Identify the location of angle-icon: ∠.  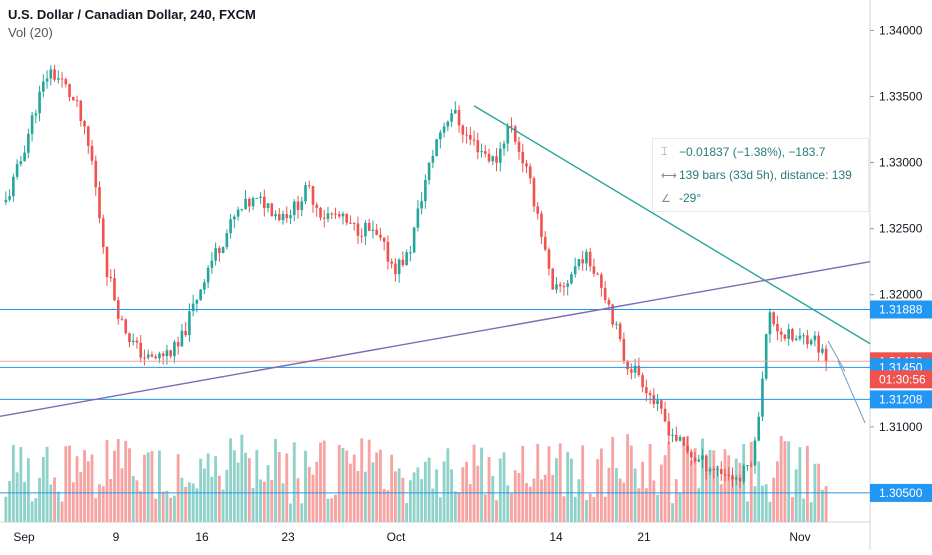
(666, 198).